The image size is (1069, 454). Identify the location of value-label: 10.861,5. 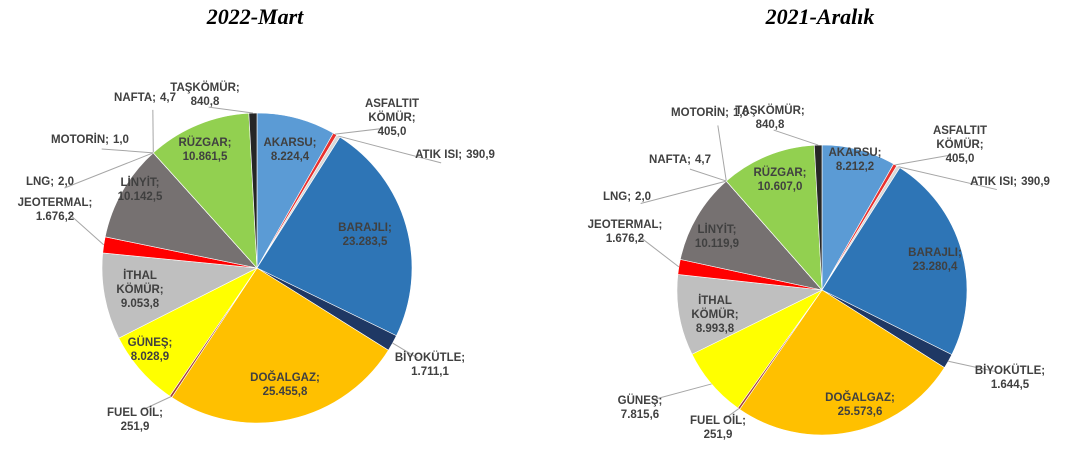
(205, 157).